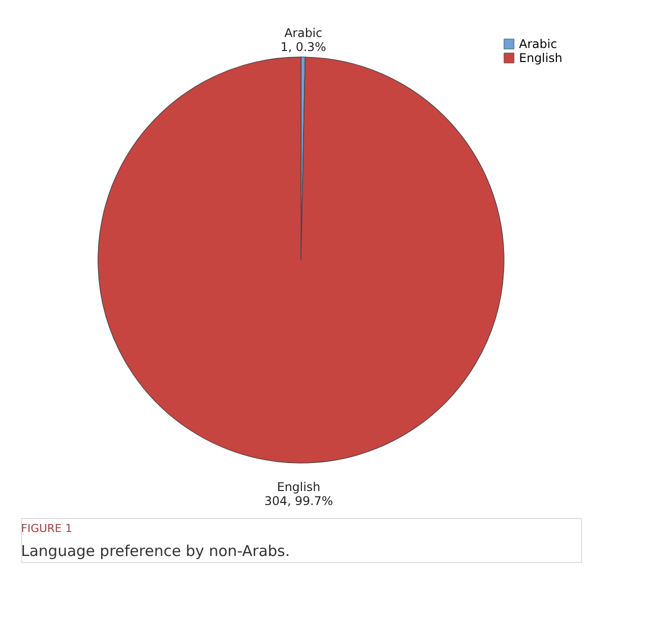 The width and height of the screenshot is (645, 644). What do you see at coordinates (298, 501) in the screenshot?
I see `data-label: 304, 99.7%` at bounding box center [298, 501].